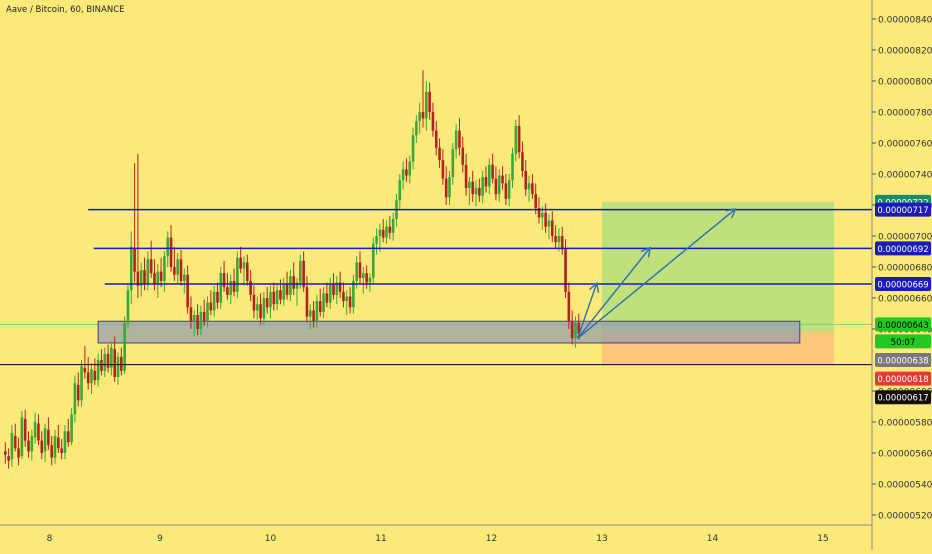 Image resolution: width=932 pixels, height=554 pixels. What do you see at coordinates (905, 176) in the screenshot?
I see `y-tick-label: 0.00000740` at bounding box center [905, 176].